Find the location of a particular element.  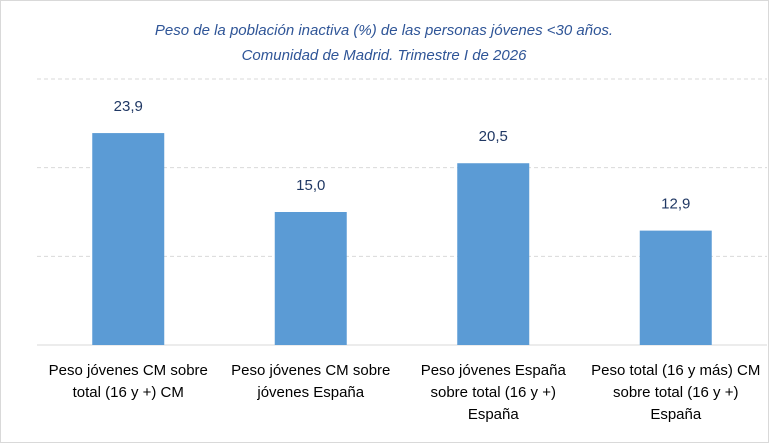

data-label: 12,9 is located at coordinates (675, 204).